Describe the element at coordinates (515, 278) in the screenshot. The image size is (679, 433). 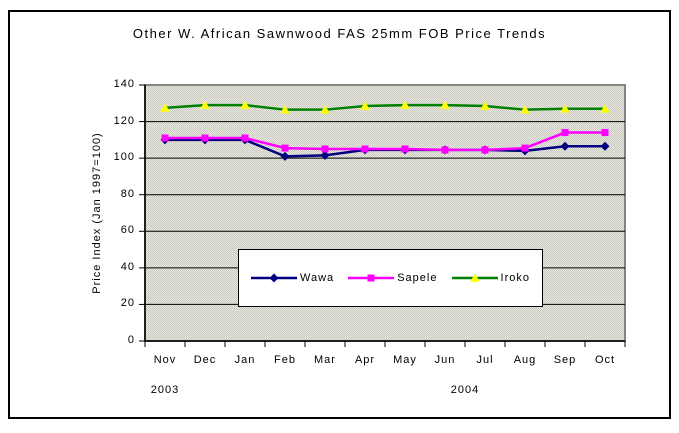
I see `legend-label: Iroko` at that location.